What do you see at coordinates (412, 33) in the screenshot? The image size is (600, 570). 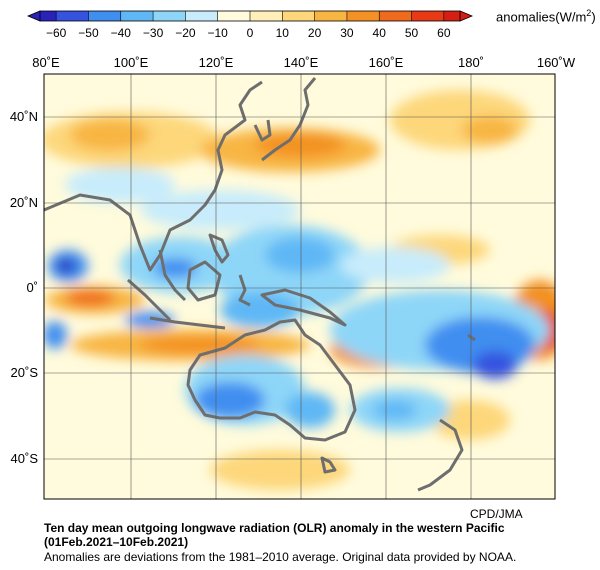 I see `colorbar-tick-label: 50` at bounding box center [412, 33].